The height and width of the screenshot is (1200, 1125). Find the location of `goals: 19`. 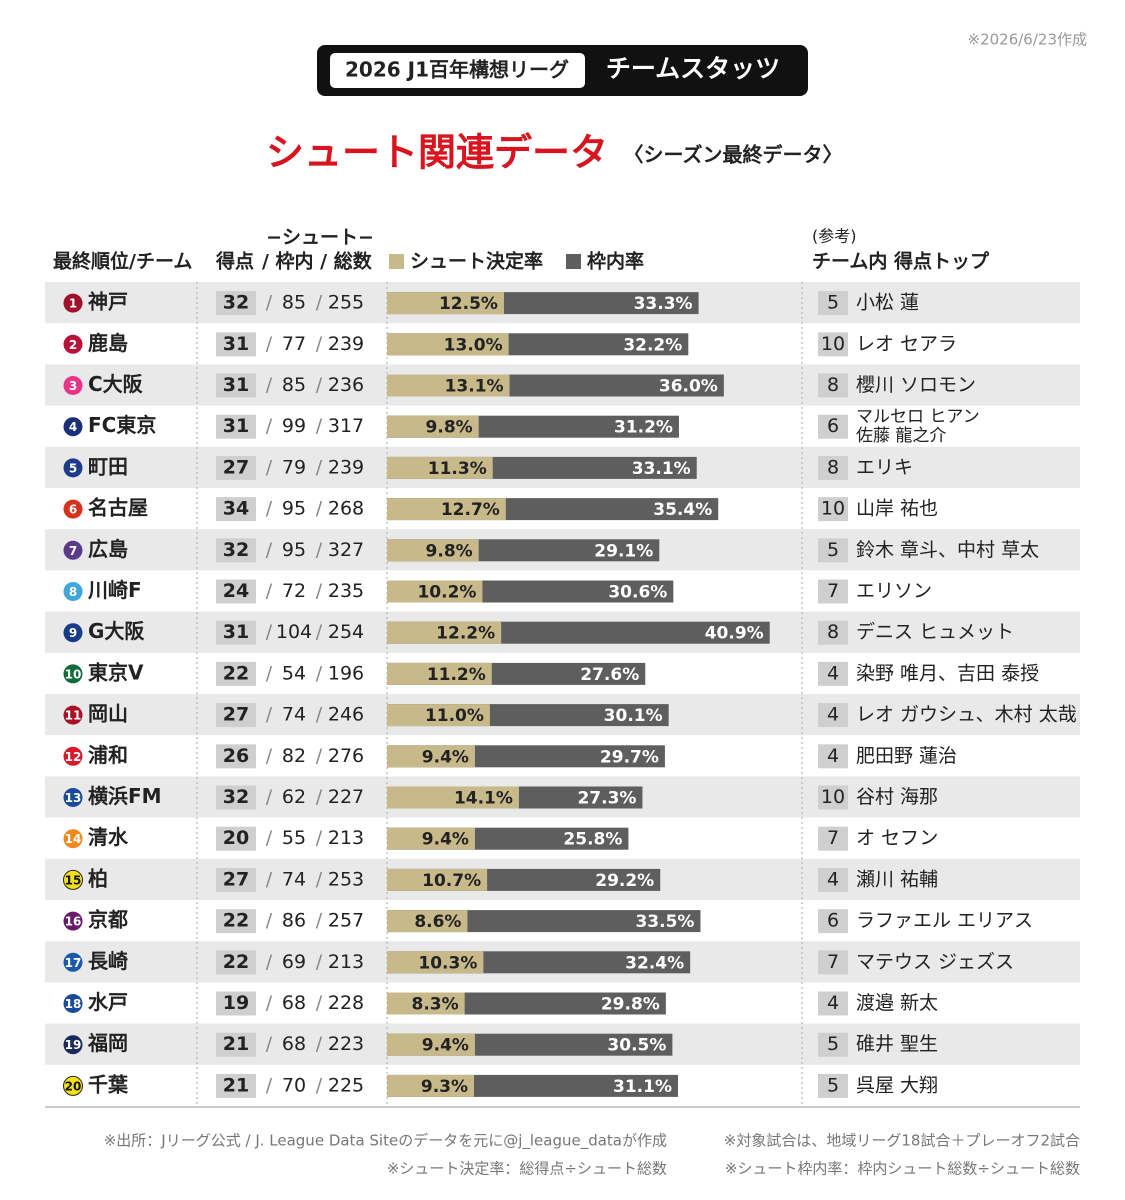

goals: 19 is located at coordinates (236, 1003).